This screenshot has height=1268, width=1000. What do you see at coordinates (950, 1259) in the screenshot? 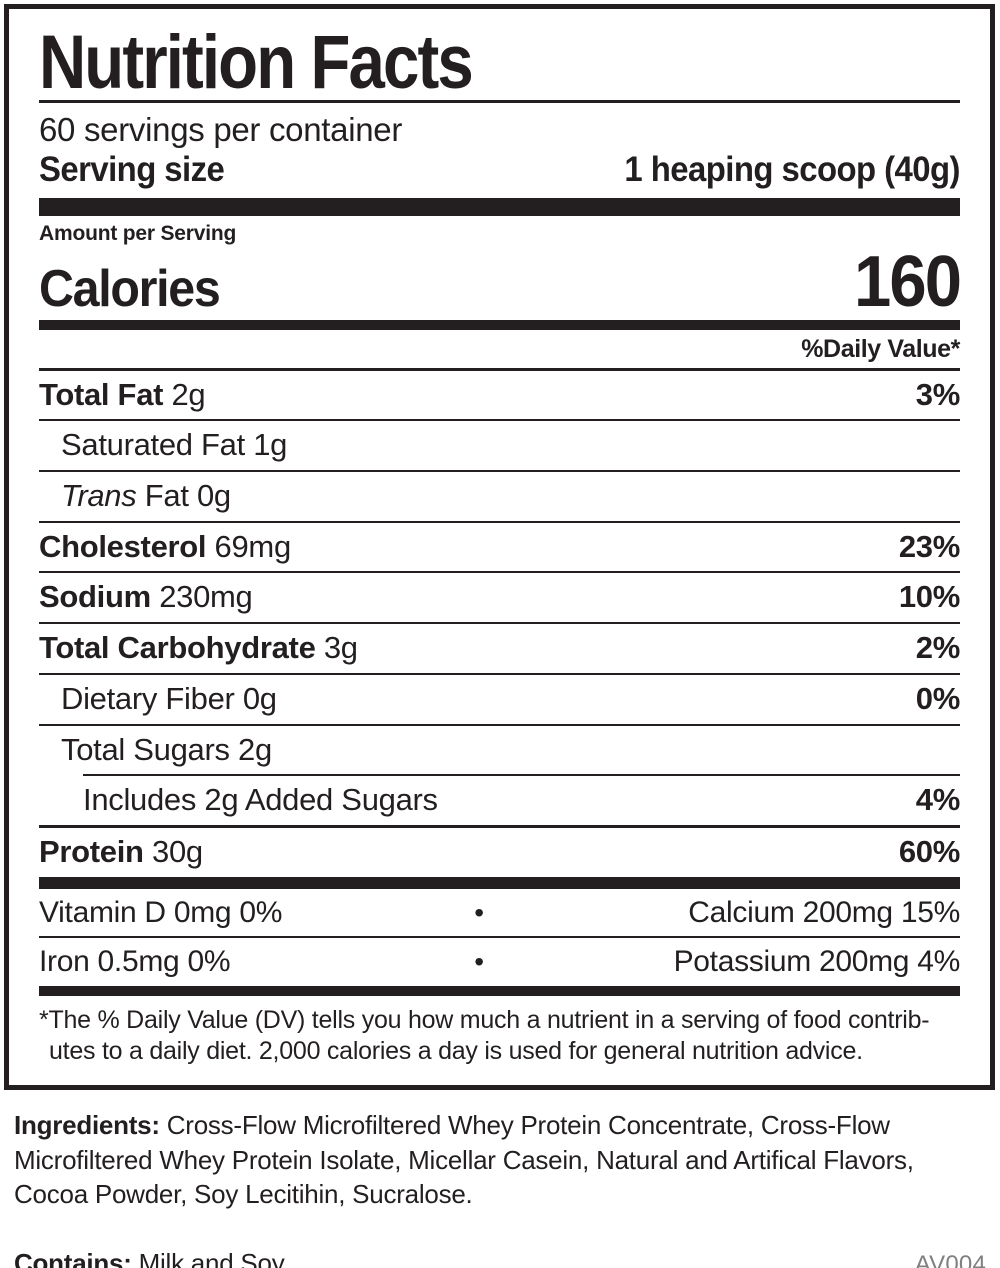
I see `label-code: AV004` at bounding box center [950, 1259].